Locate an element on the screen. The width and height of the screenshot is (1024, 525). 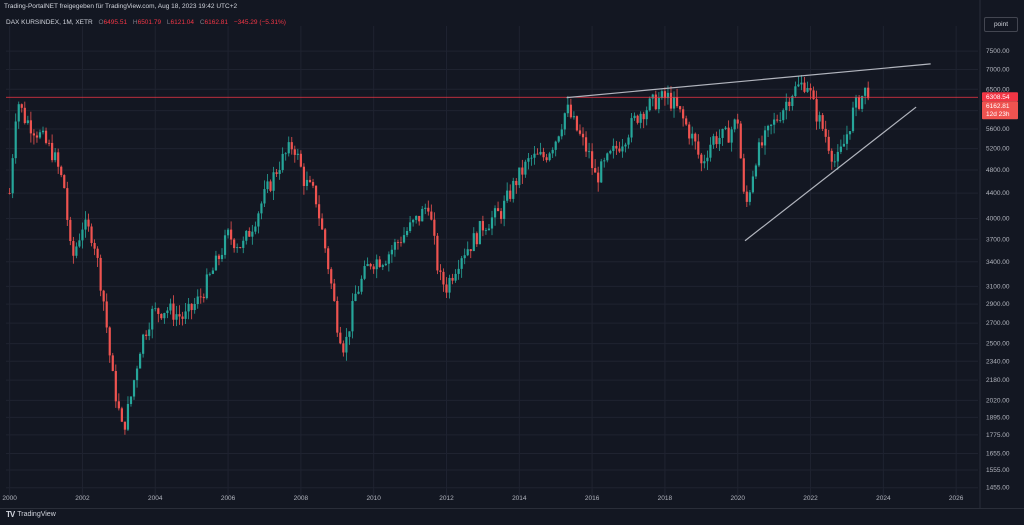
y-tick-label: 3700.00 is located at coordinates (998, 239).